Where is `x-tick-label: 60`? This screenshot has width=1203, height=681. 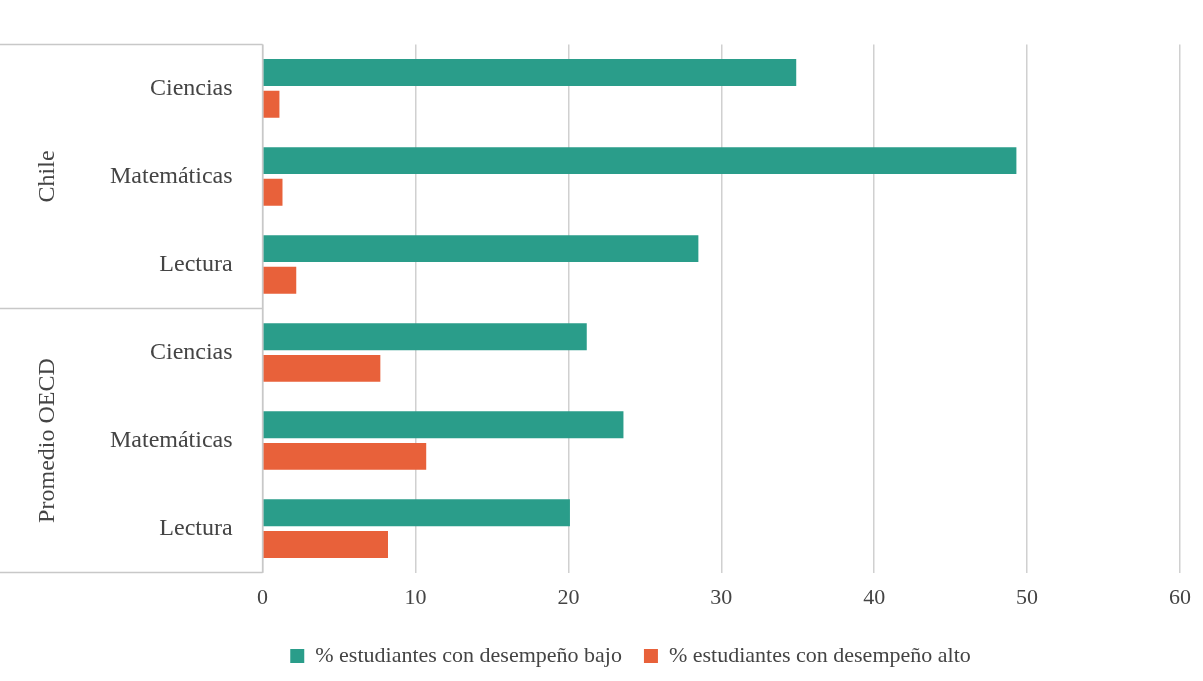 x-tick-label: 60 is located at coordinates (1180, 596).